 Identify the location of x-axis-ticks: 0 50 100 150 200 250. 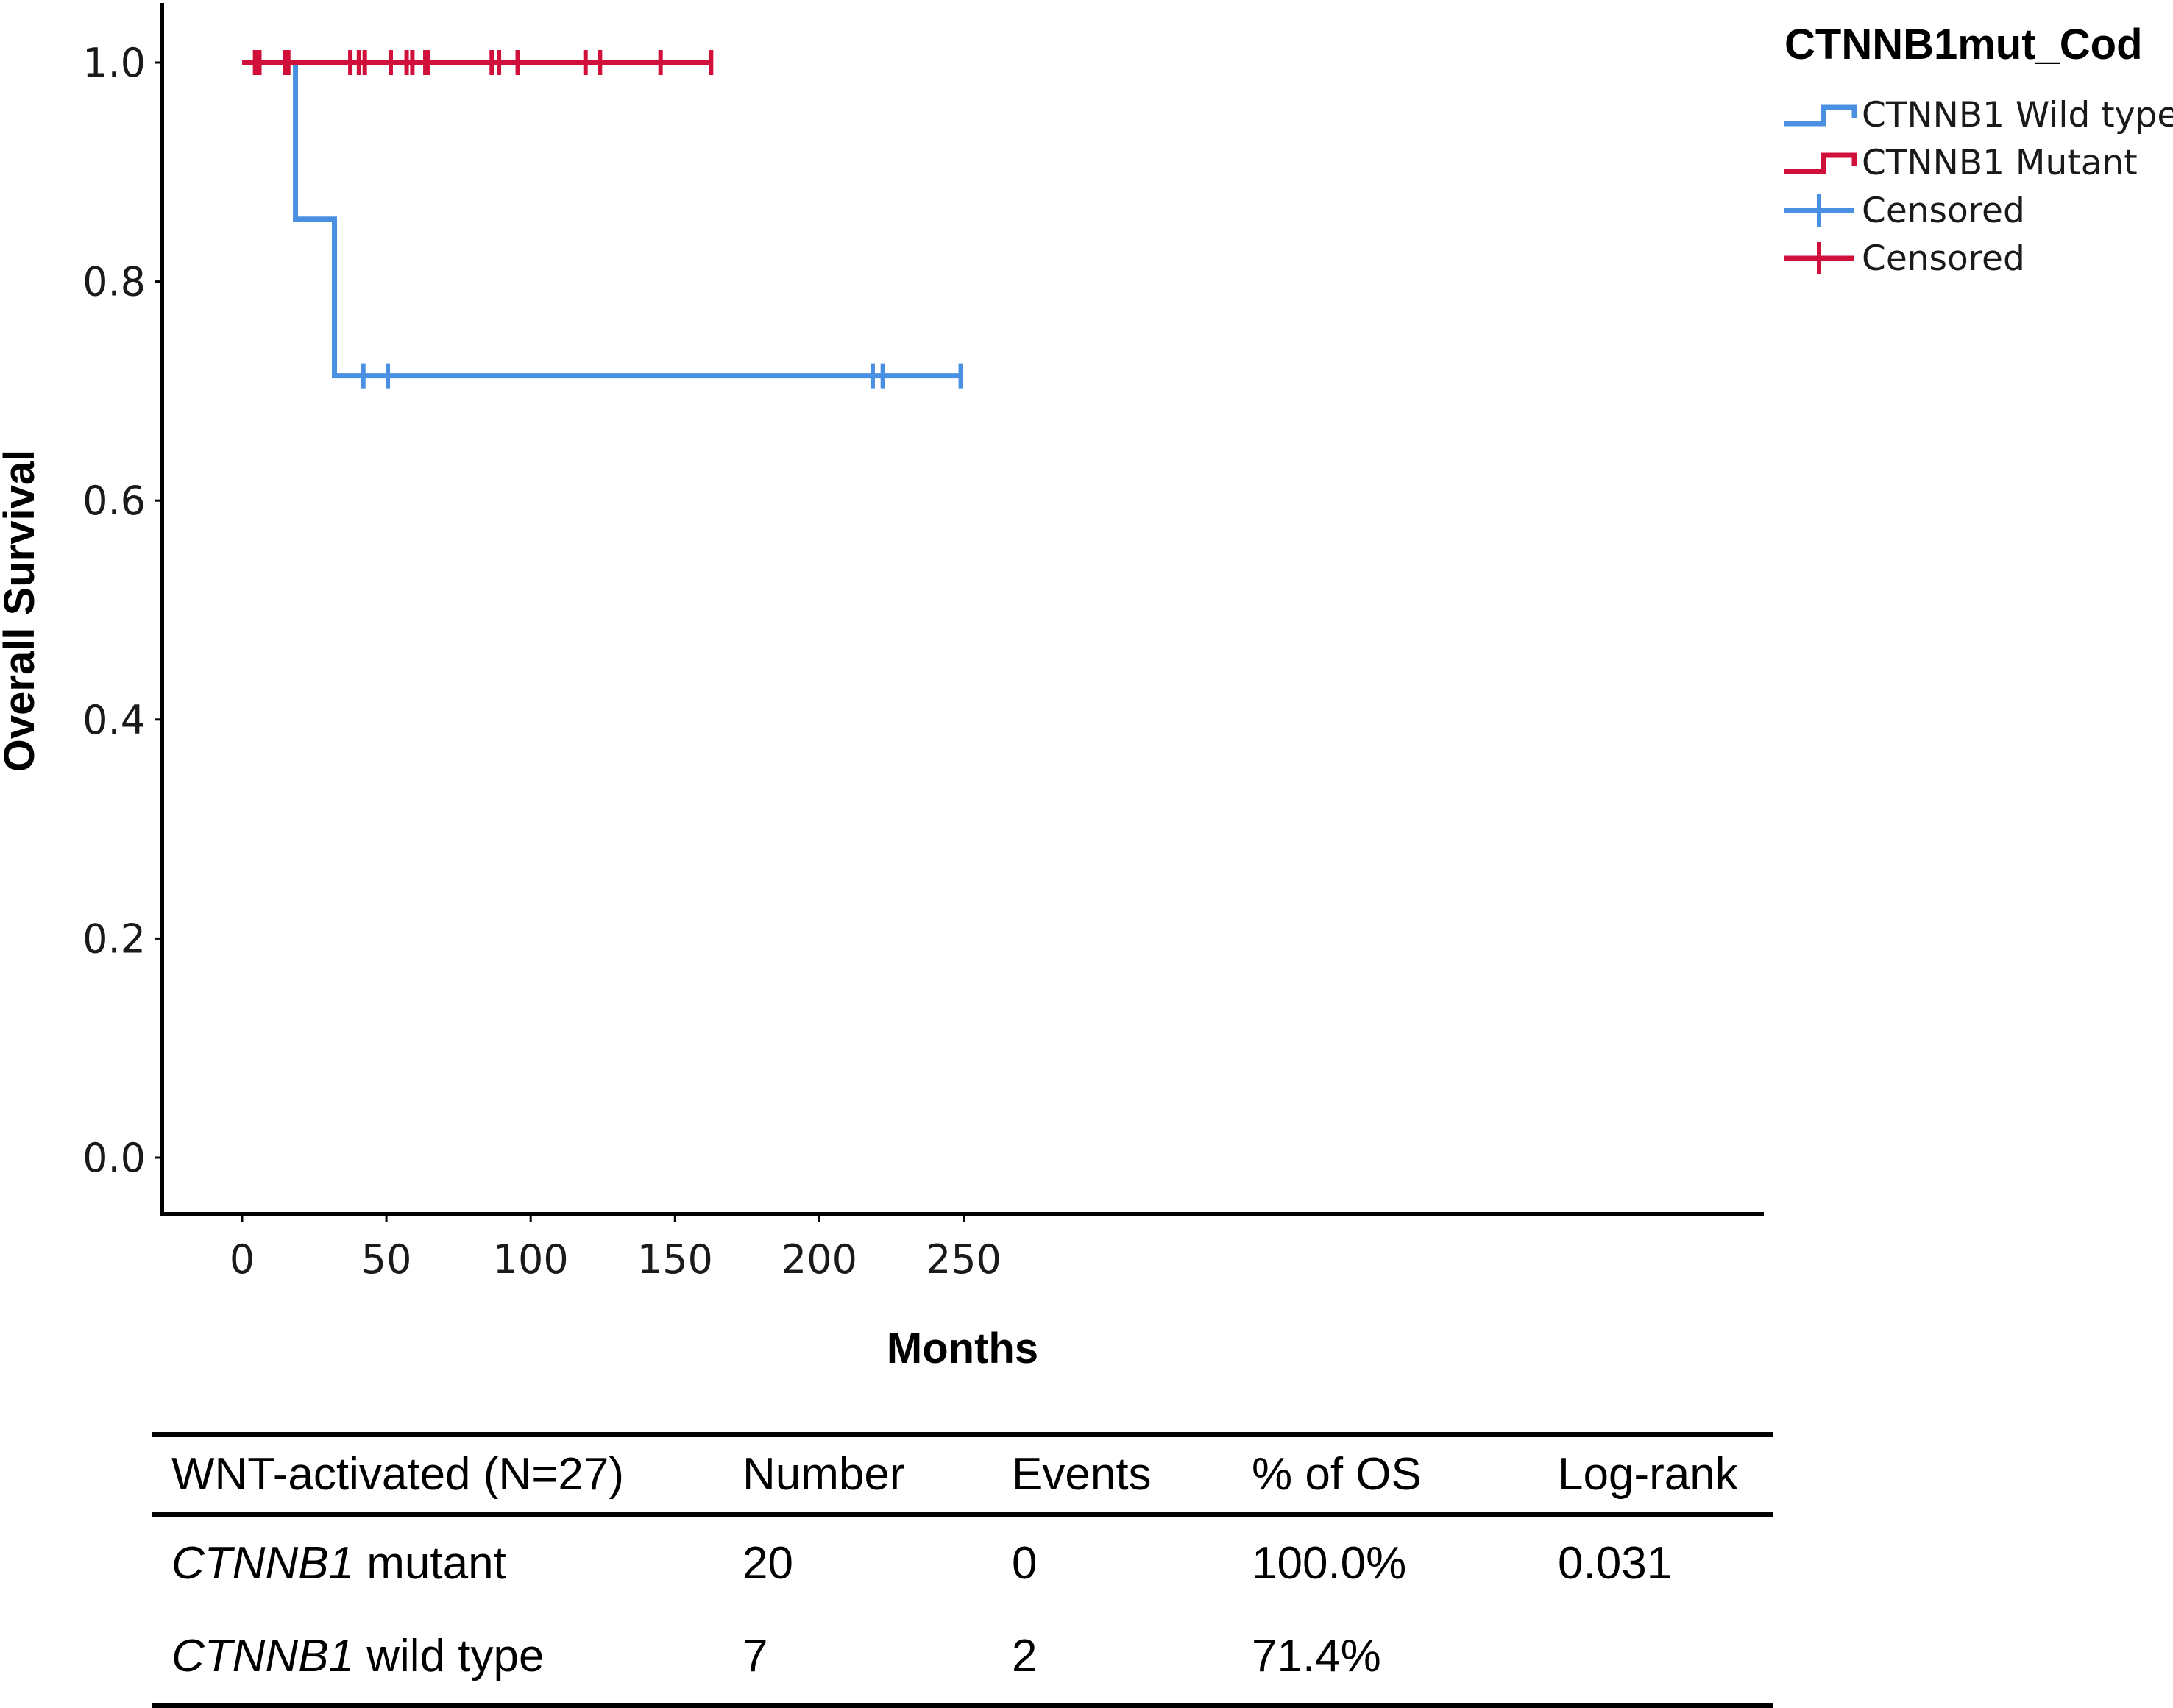
(616, 1248).